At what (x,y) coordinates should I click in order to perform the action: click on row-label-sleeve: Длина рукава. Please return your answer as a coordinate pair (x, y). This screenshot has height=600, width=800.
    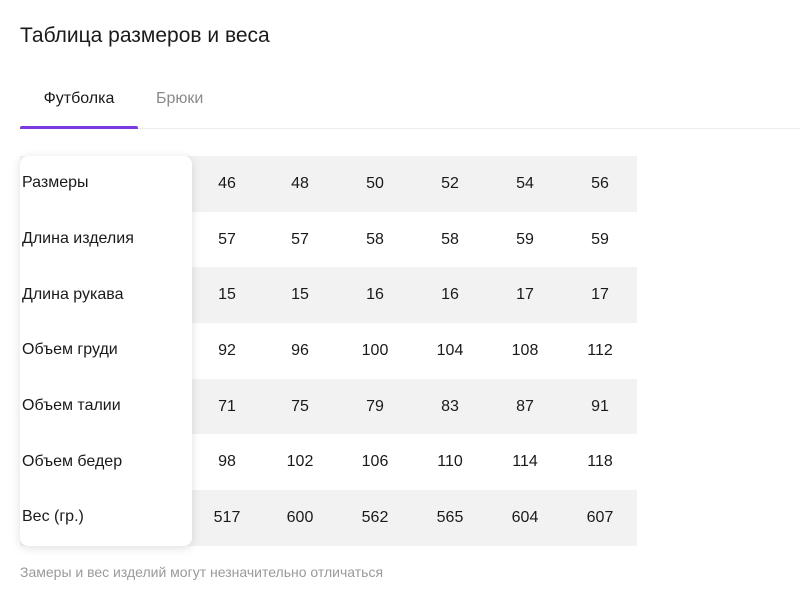
    Looking at the image, I should click on (73, 294).